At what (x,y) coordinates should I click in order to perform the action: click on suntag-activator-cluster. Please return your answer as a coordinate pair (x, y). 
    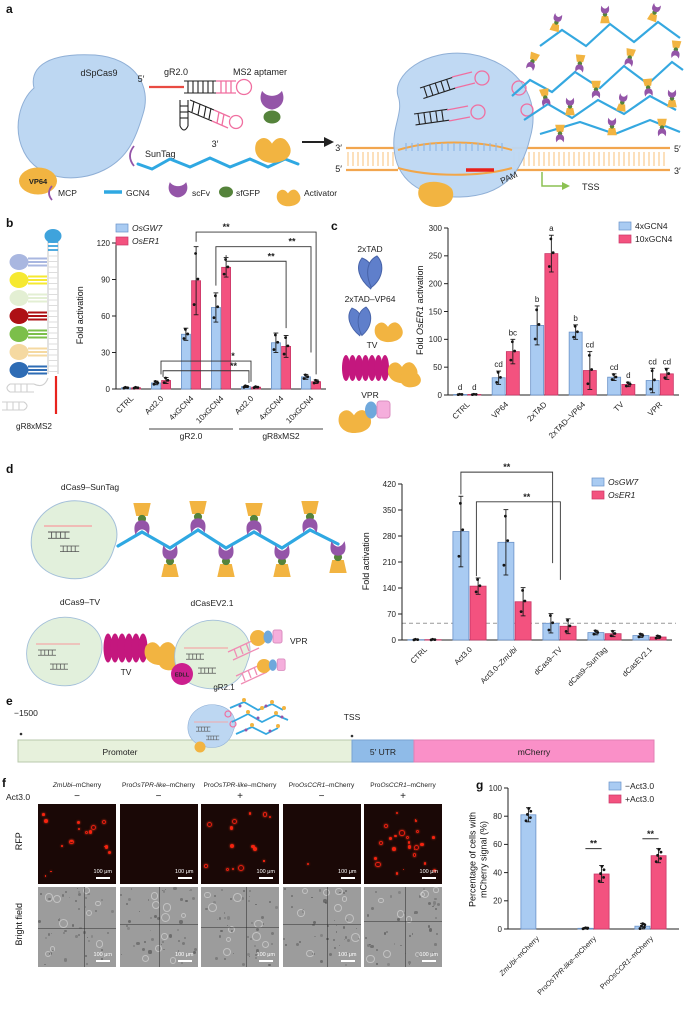
    Looking at the image, I should click on (597, 72).